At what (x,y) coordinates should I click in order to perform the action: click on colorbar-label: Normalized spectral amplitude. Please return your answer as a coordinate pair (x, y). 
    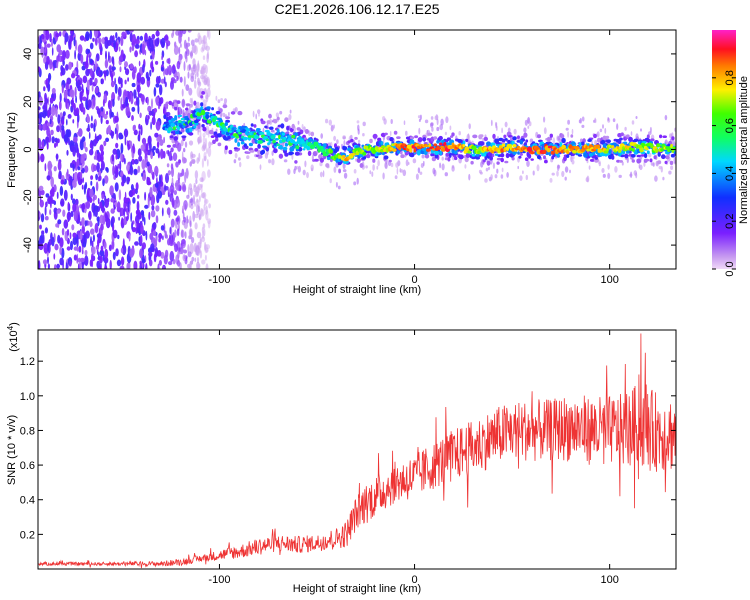
    Looking at the image, I should click on (744, 150).